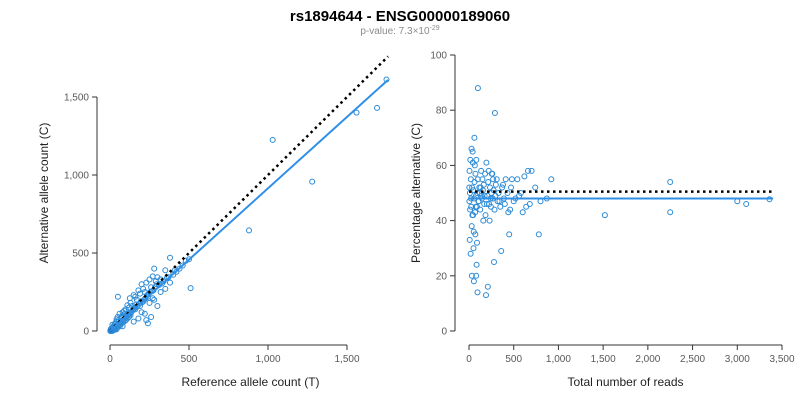 This screenshot has height=400, width=800. What do you see at coordinates (444, 332) in the screenshot?
I see `right-y-tick-label: 0` at bounding box center [444, 332].